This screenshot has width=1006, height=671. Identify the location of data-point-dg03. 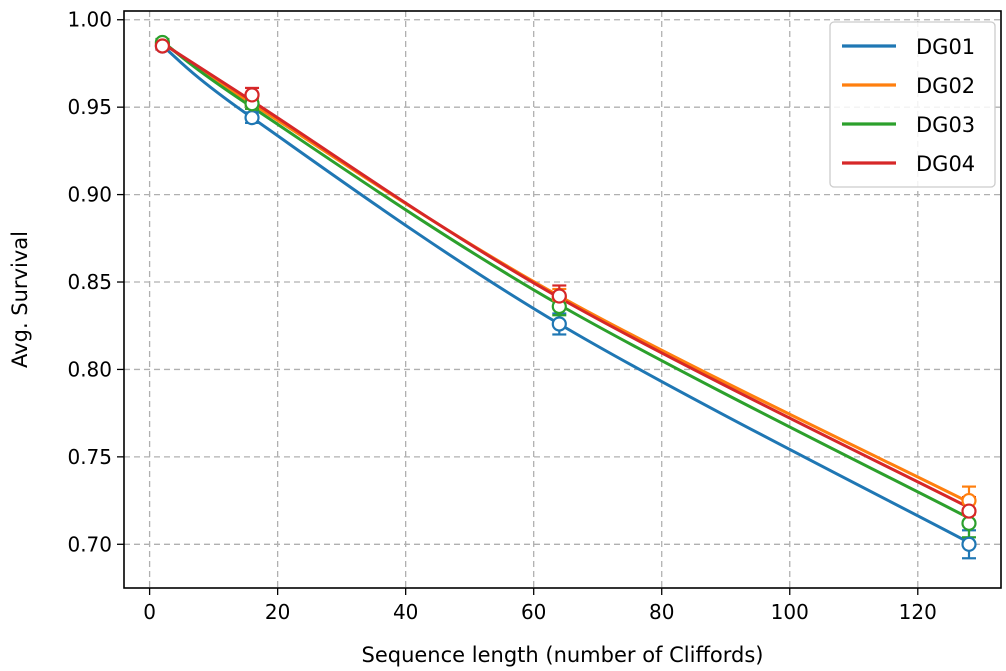
(969, 523).